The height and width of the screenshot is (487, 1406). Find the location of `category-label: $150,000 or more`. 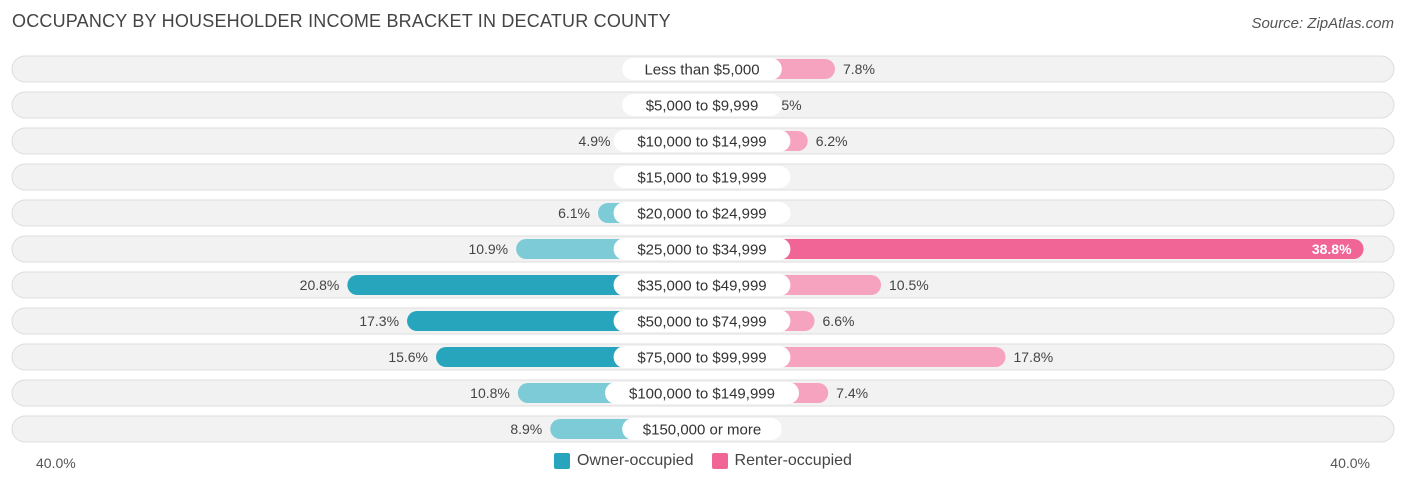

category-label: $150,000 or more is located at coordinates (702, 430).